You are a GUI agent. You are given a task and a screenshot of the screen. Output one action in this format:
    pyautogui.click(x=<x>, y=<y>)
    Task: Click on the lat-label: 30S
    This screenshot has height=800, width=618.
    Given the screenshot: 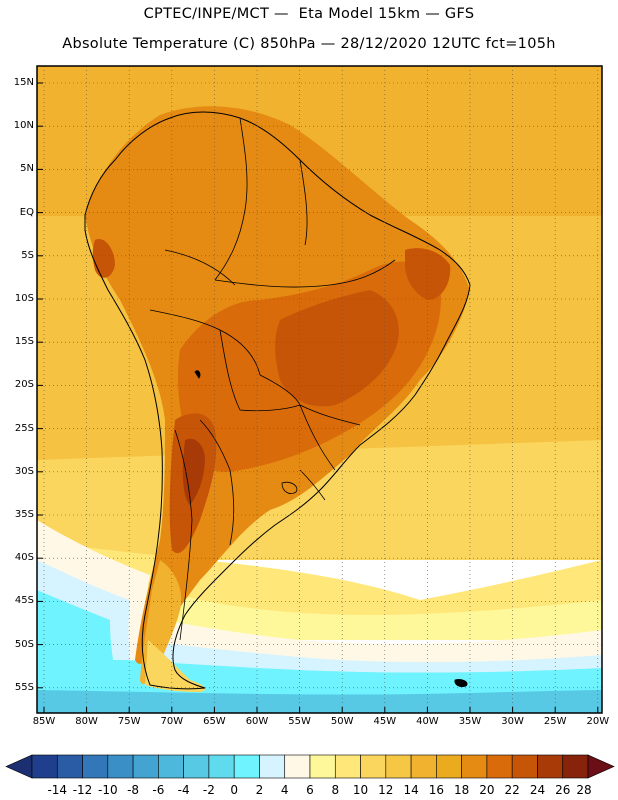 What is the action you would take?
    pyautogui.click(x=24, y=471)
    